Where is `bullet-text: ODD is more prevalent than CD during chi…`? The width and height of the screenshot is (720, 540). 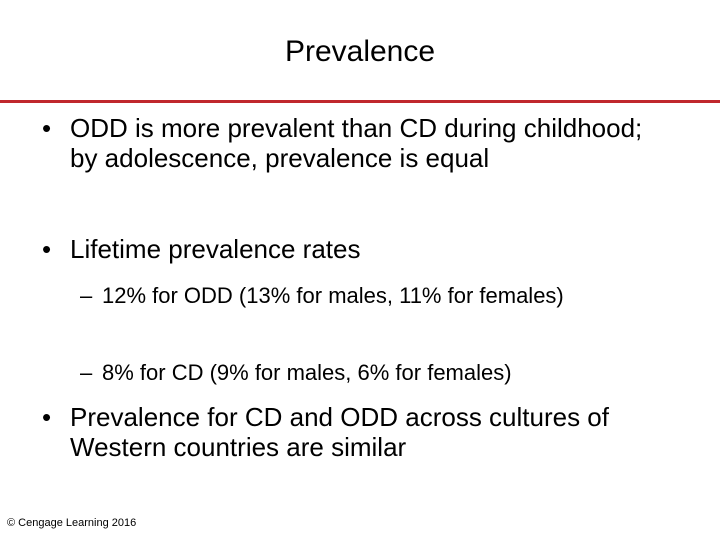
bullet-text: ODD is more prevalent than CD during chi… is located at coordinates (356, 143).